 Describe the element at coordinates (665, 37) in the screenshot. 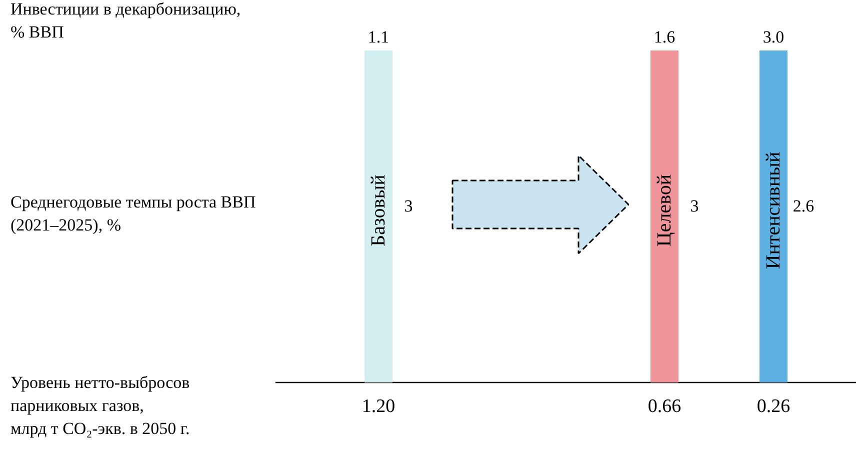

I see `data-label: 1.6` at that location.